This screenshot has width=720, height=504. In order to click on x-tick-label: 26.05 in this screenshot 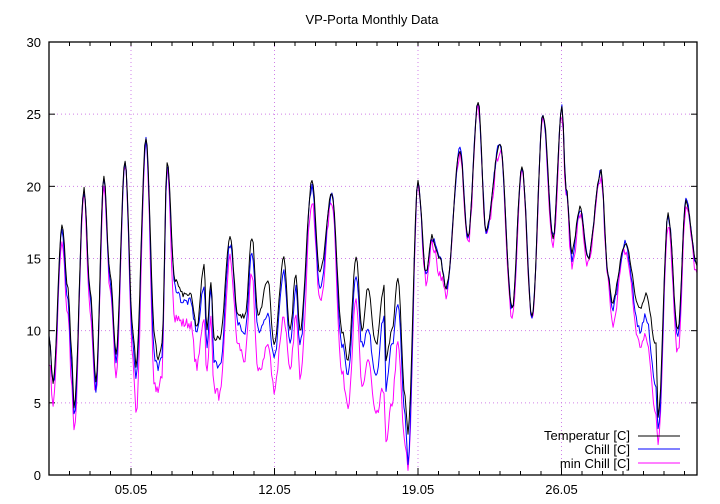, I will do `click(561, 489)`.